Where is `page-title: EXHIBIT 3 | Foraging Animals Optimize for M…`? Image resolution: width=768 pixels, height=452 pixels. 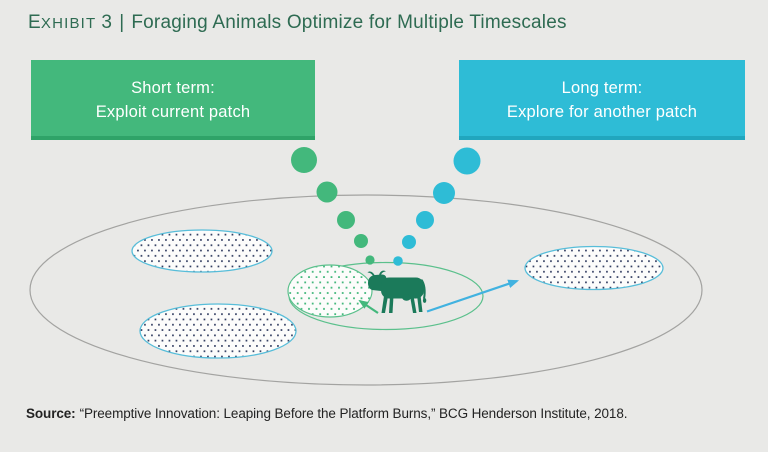 page-title: EXHIBIT 3 | Foraging Animals Optimize for M… is located at coordinates (297, 23).